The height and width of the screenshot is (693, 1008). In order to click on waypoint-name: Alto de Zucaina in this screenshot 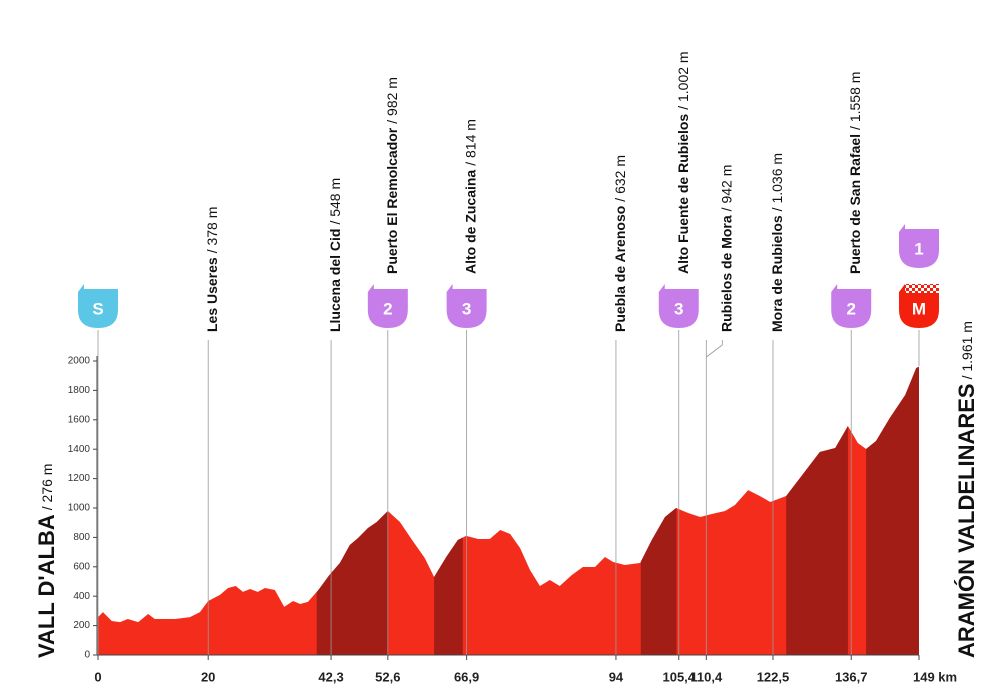, I will do `click(470, 222)`.